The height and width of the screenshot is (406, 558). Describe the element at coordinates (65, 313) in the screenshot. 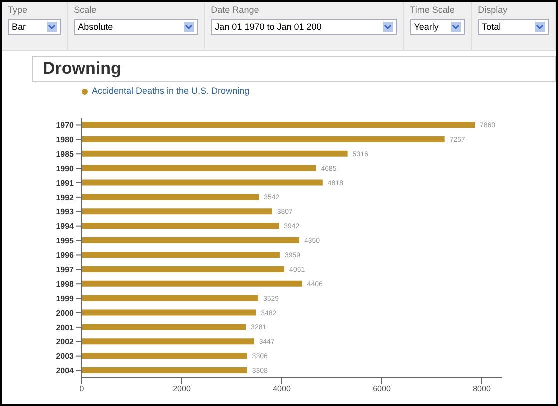

I see `y-tick-label: 2000` at that location.